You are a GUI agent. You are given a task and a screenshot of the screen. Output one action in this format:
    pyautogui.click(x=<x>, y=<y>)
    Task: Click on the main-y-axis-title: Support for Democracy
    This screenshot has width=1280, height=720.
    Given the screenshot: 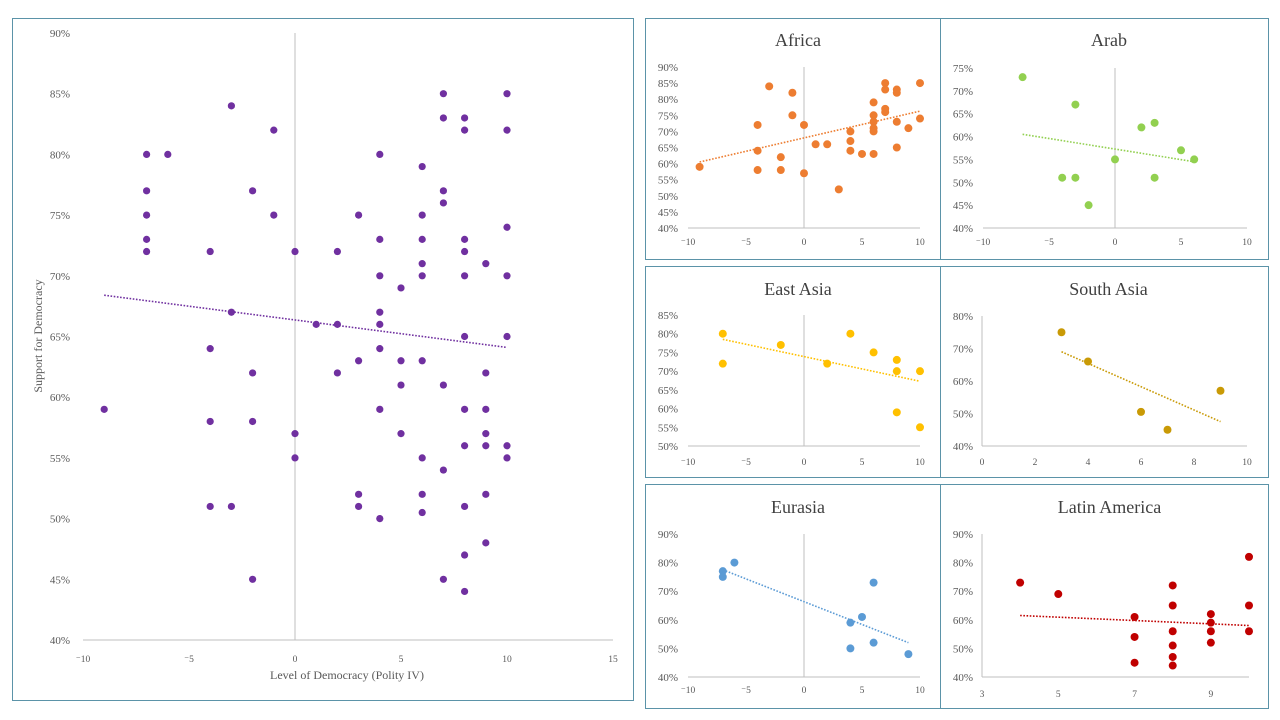 What is the action you would take?
    pyautogui.click(x=38, y=335)
    